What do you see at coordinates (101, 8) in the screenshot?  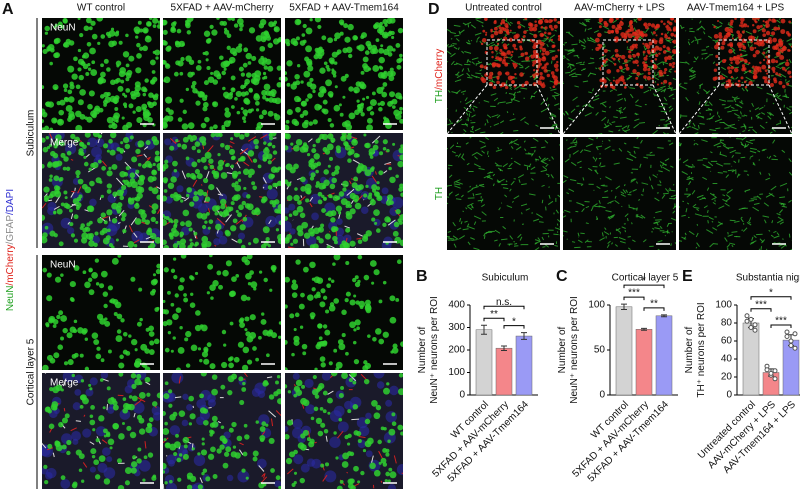 I see `column-header: WT control` at bounding box center [101, 8].